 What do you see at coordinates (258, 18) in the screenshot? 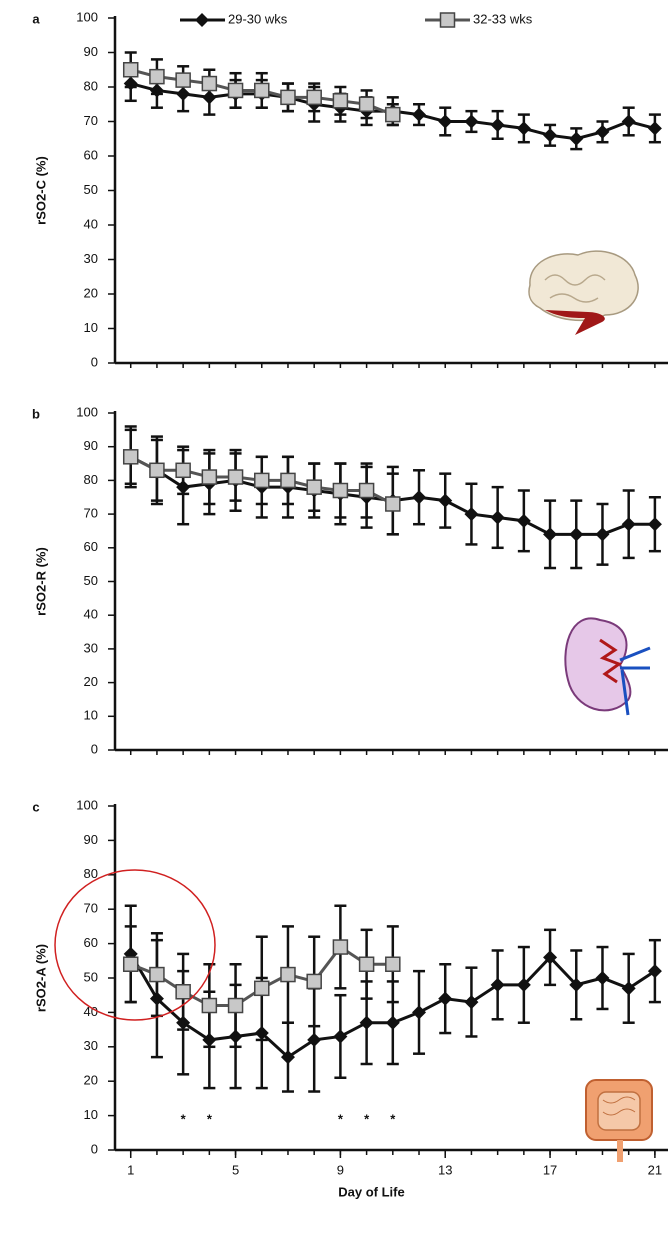
I see `legend-label: 29-30 wks` at bounding box center [258, 18].